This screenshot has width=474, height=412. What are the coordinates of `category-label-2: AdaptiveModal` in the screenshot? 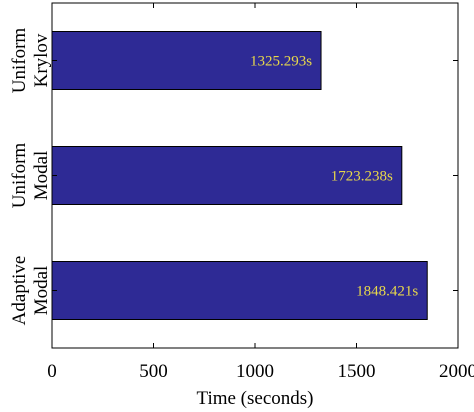 It's located at (30, 291).